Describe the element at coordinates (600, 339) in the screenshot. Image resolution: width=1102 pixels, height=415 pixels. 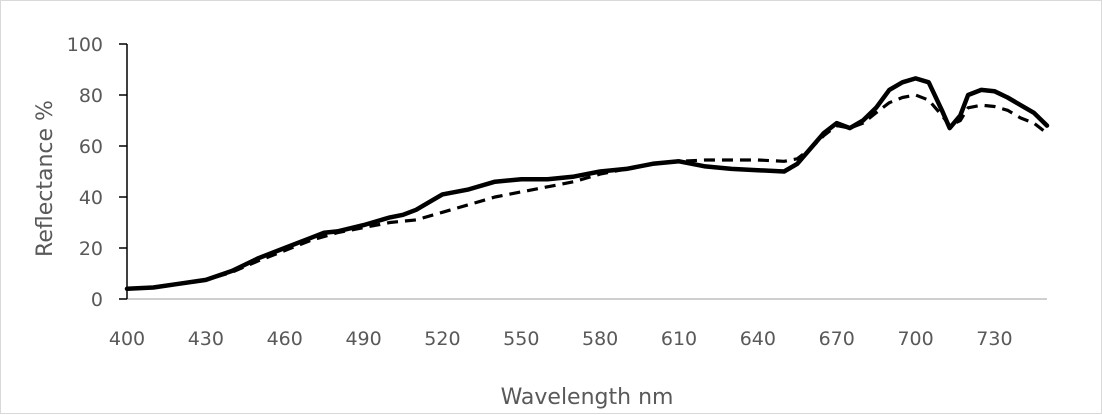
I see `x-tick-label: 580` at that location.